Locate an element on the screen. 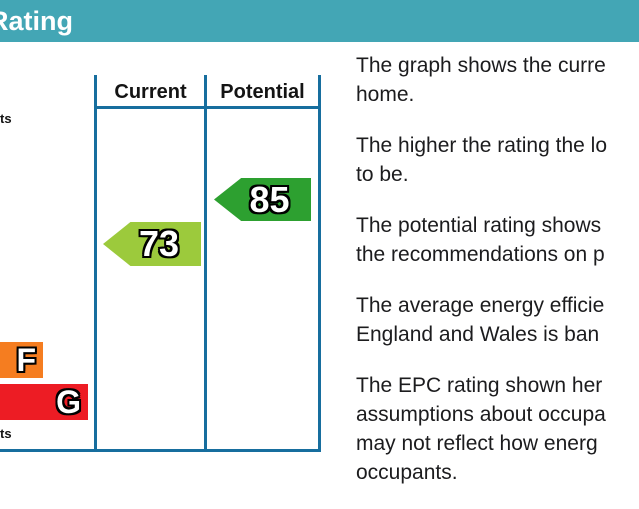 Image resolution: width=639 pixels, height=509 pixels. description-line: may not reflect how energ is located at coordinates (477, 443).